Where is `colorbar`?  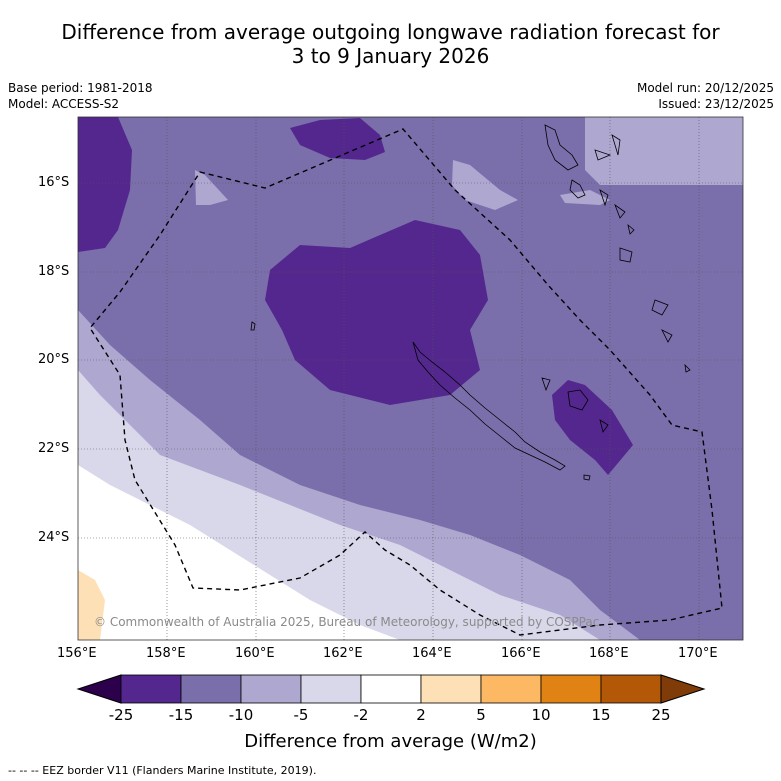
colorbar is located at coordinates (391, 689).